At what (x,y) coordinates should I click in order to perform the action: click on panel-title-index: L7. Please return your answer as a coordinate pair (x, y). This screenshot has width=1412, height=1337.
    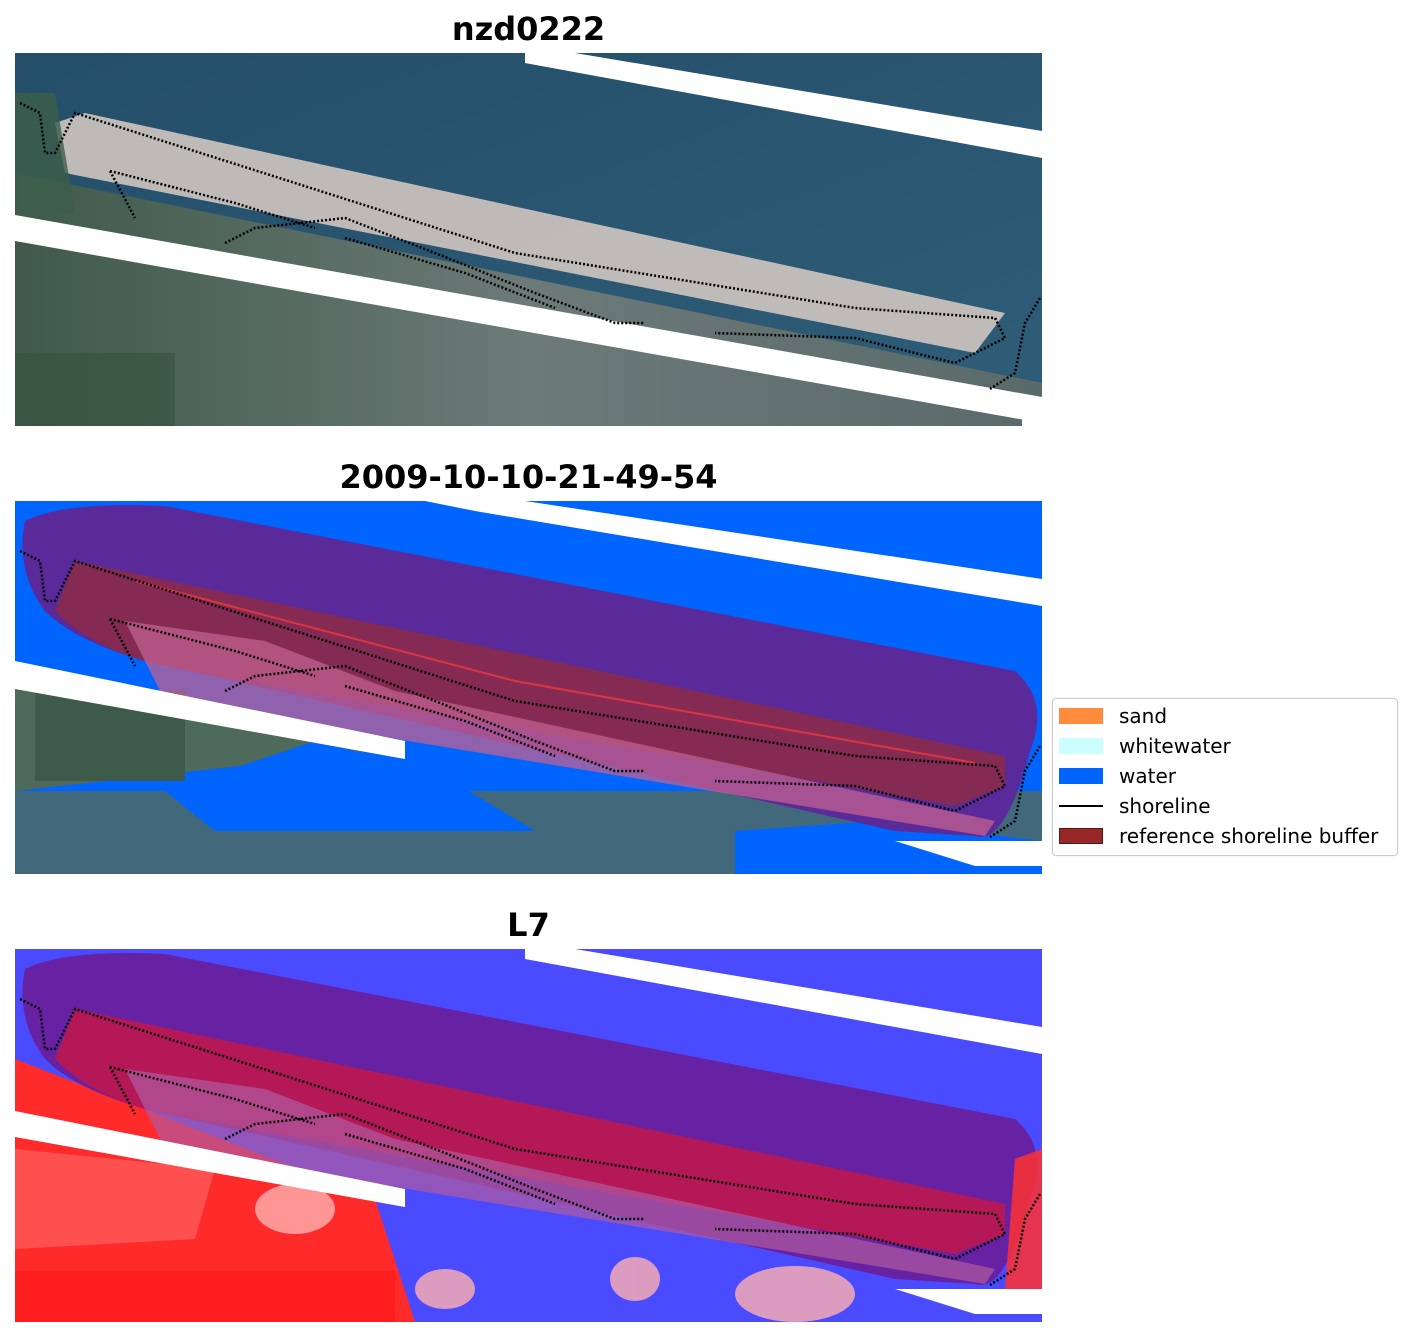
    Looking at the image, I should click on (528, 925).